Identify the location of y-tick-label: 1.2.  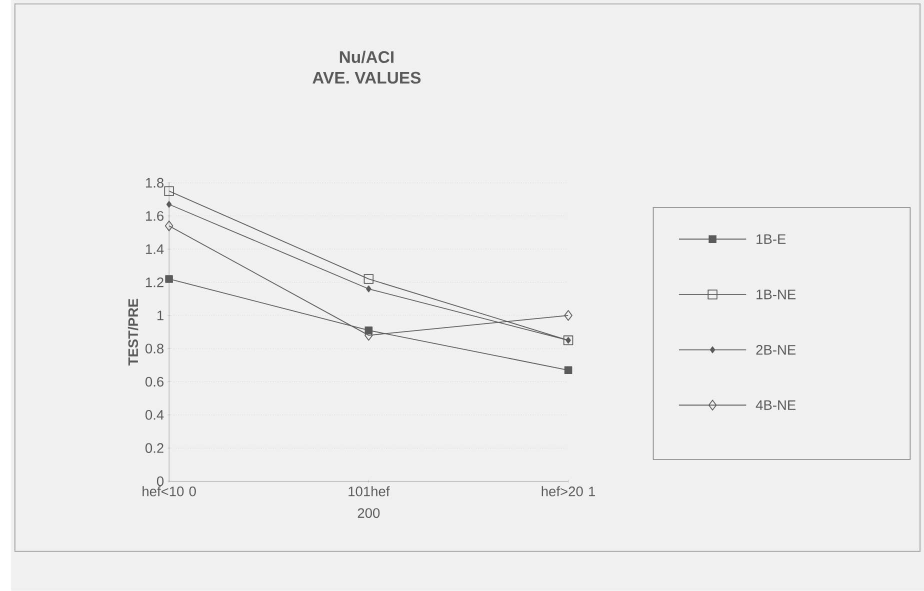
(155, 282).